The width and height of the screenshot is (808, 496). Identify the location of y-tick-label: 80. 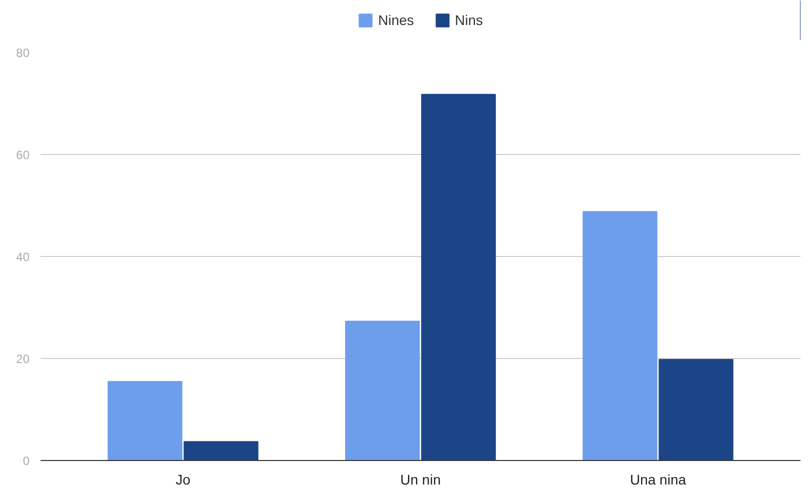
(23, 53).